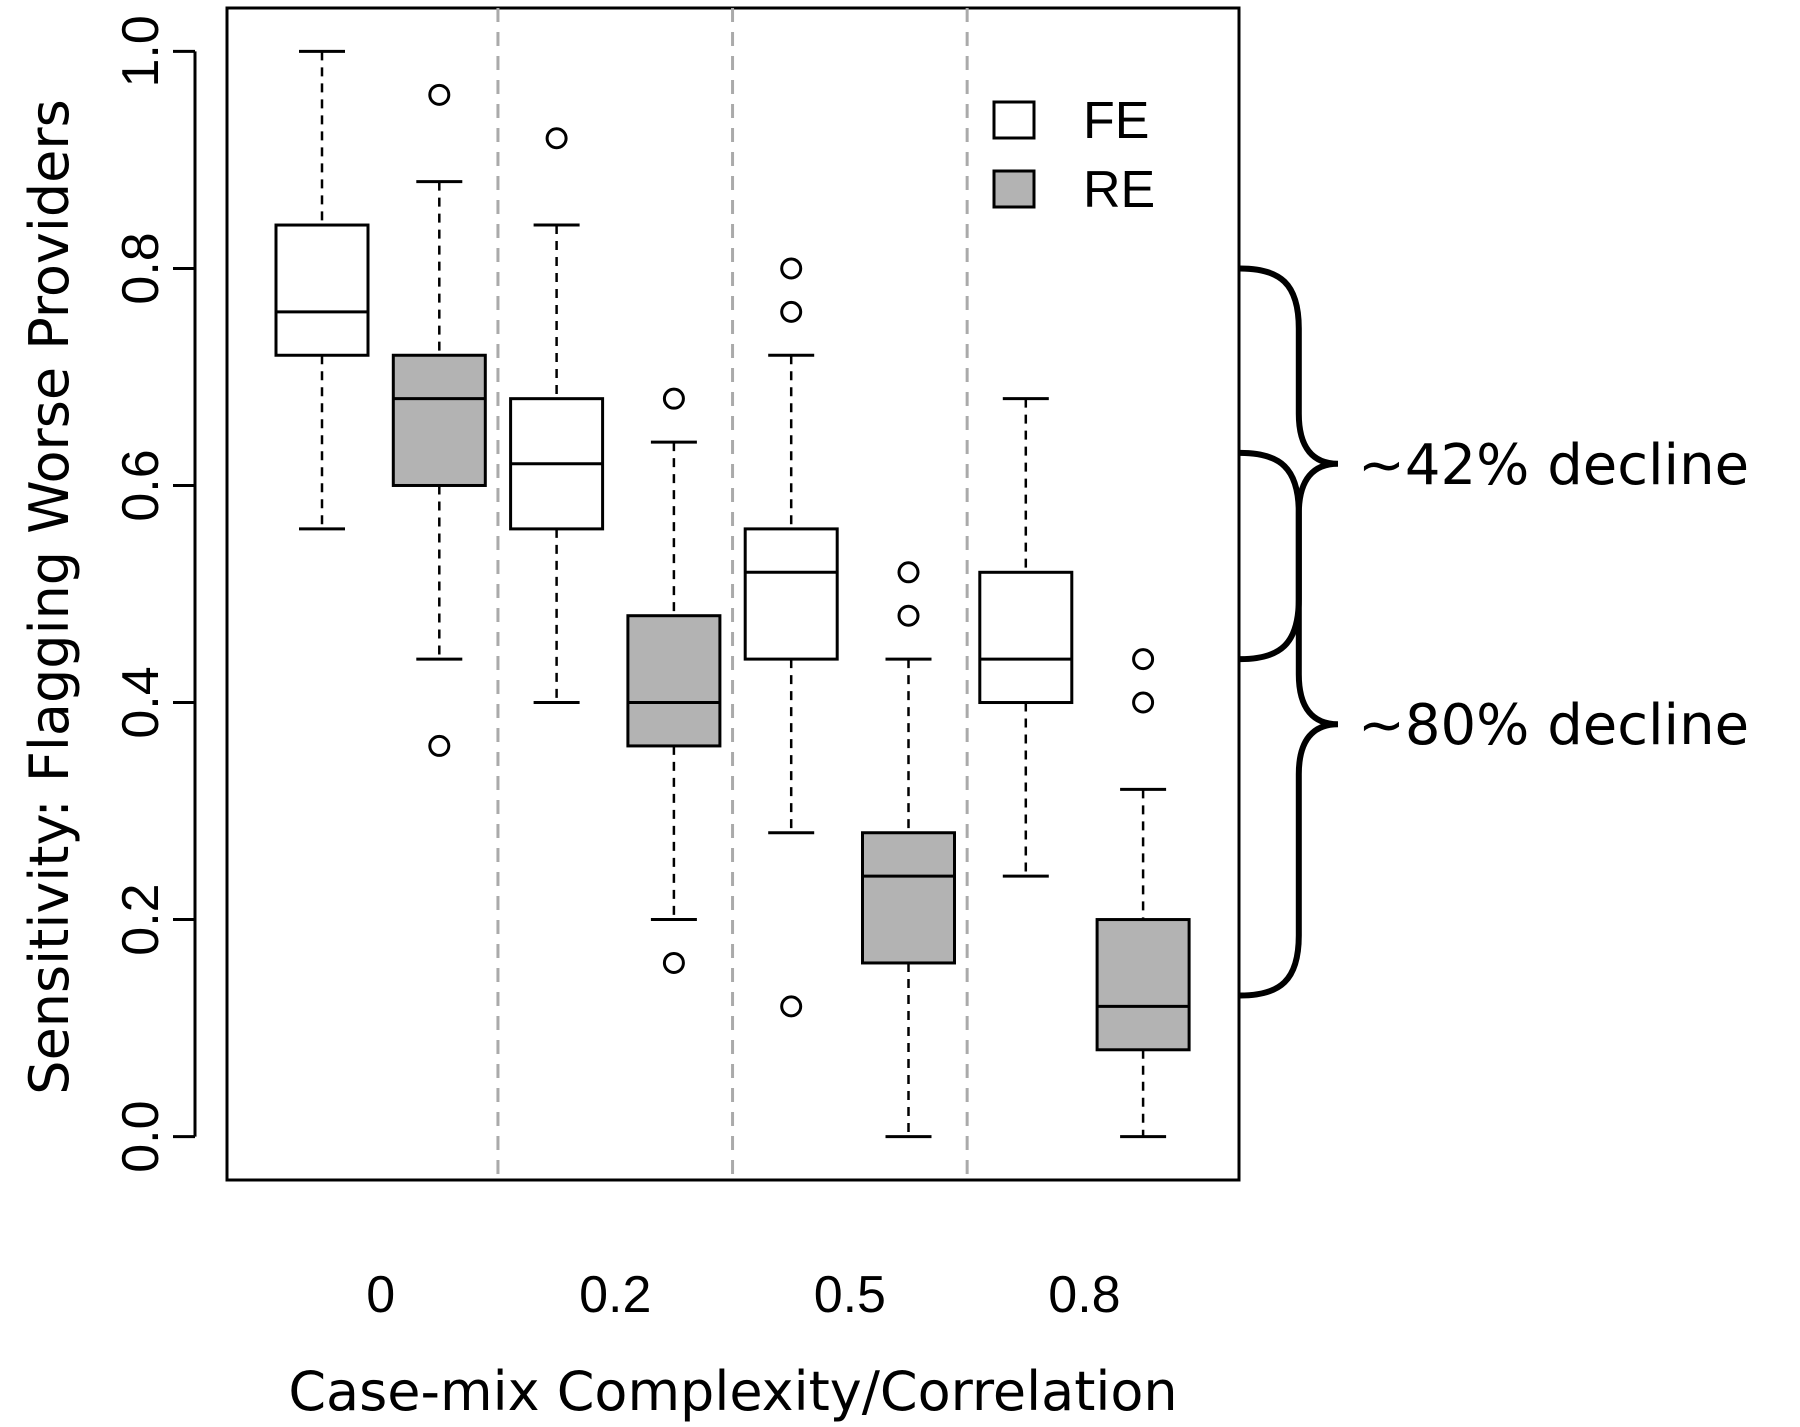  I want to click on legend-swatch-fe, so click(1014, 120).